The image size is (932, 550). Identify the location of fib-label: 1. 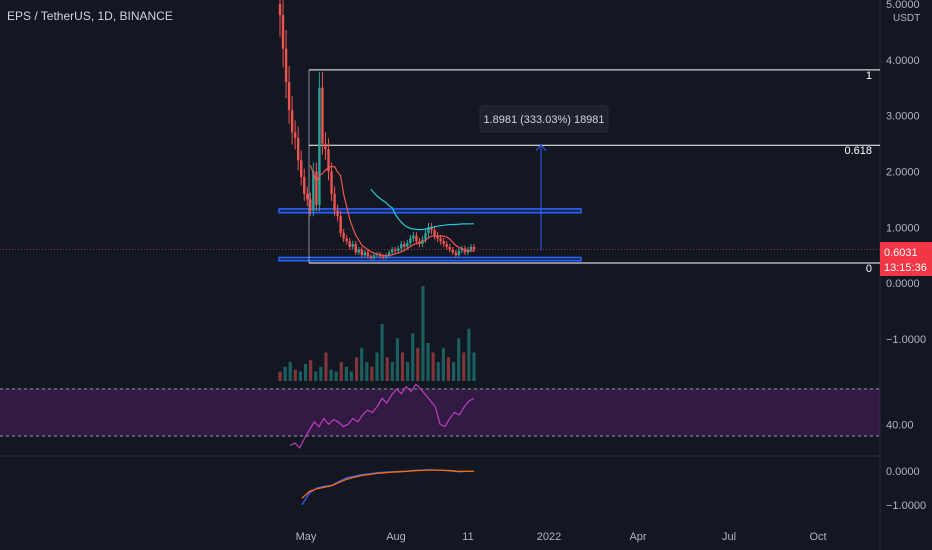
(869, 76).